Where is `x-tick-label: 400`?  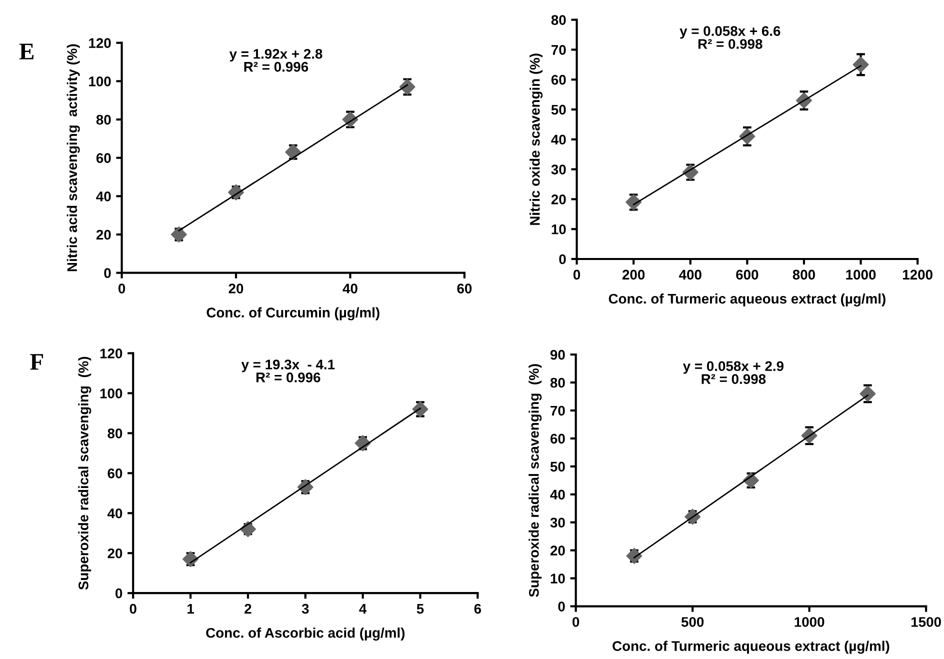
x-tick-label: 400 is located at coordinates (690, 275).